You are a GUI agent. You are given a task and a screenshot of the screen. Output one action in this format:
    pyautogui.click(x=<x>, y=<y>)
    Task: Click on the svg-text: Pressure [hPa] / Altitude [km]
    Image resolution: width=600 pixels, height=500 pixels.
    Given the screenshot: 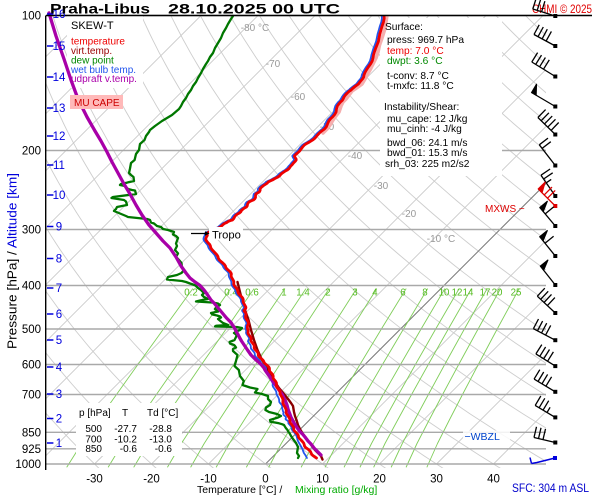 What is the action you would take?
    pyautogui.click(x=13, y=261)
    